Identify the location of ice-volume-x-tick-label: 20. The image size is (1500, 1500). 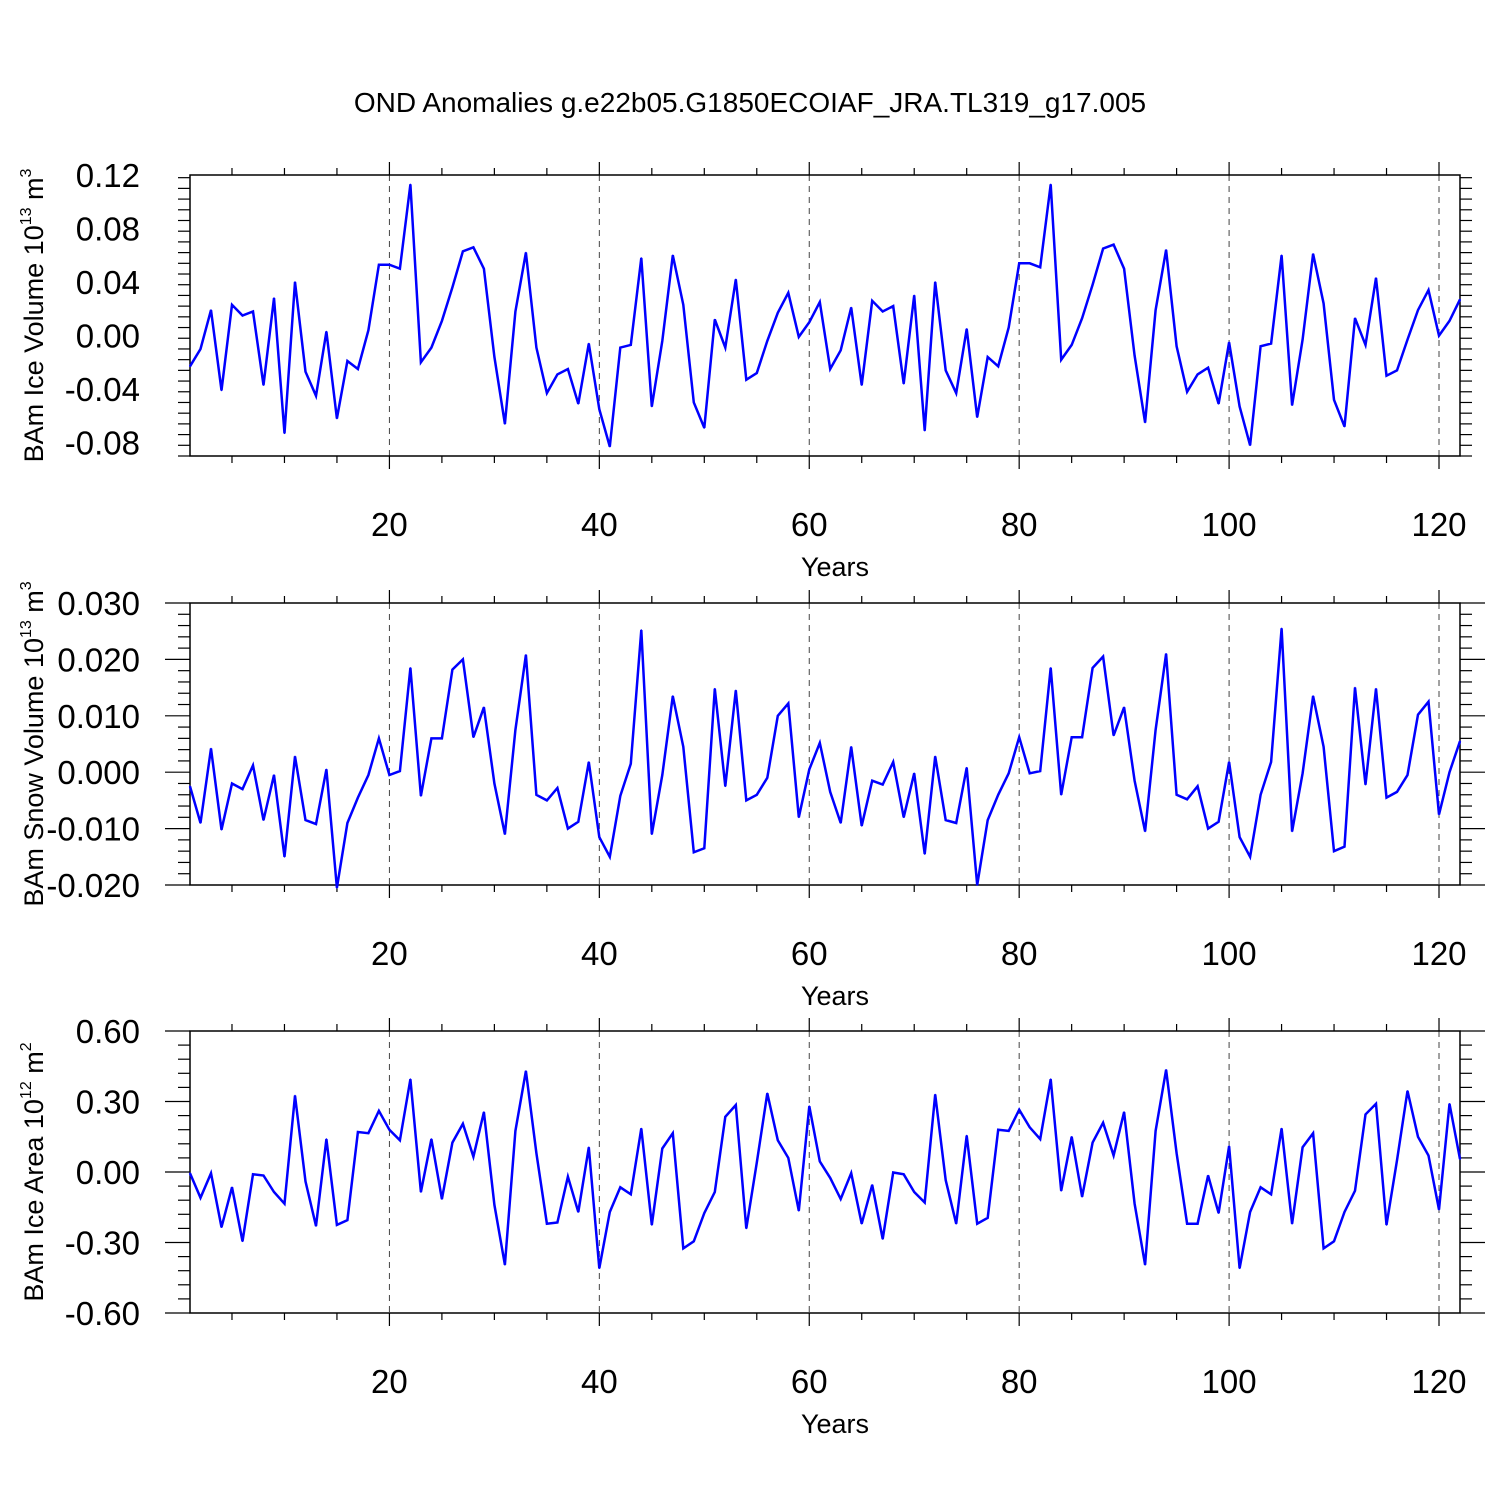
(389, 524).